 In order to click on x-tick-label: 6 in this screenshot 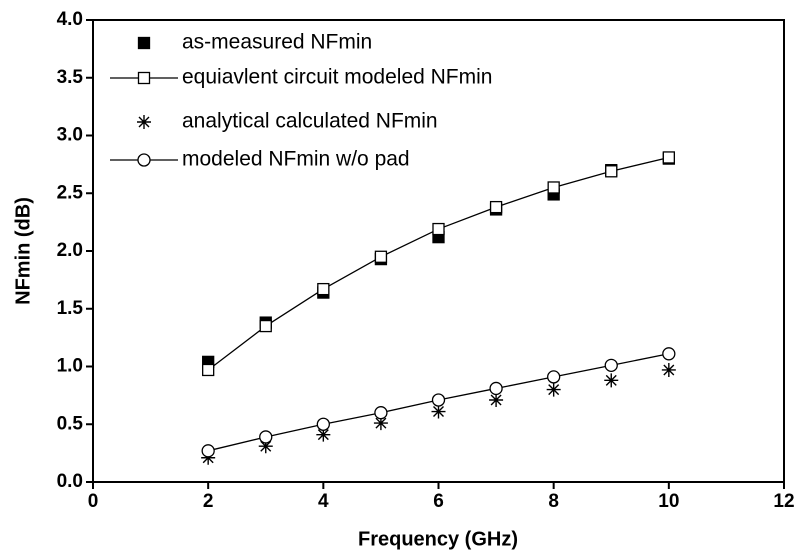, I will do `click(438, 501)`.